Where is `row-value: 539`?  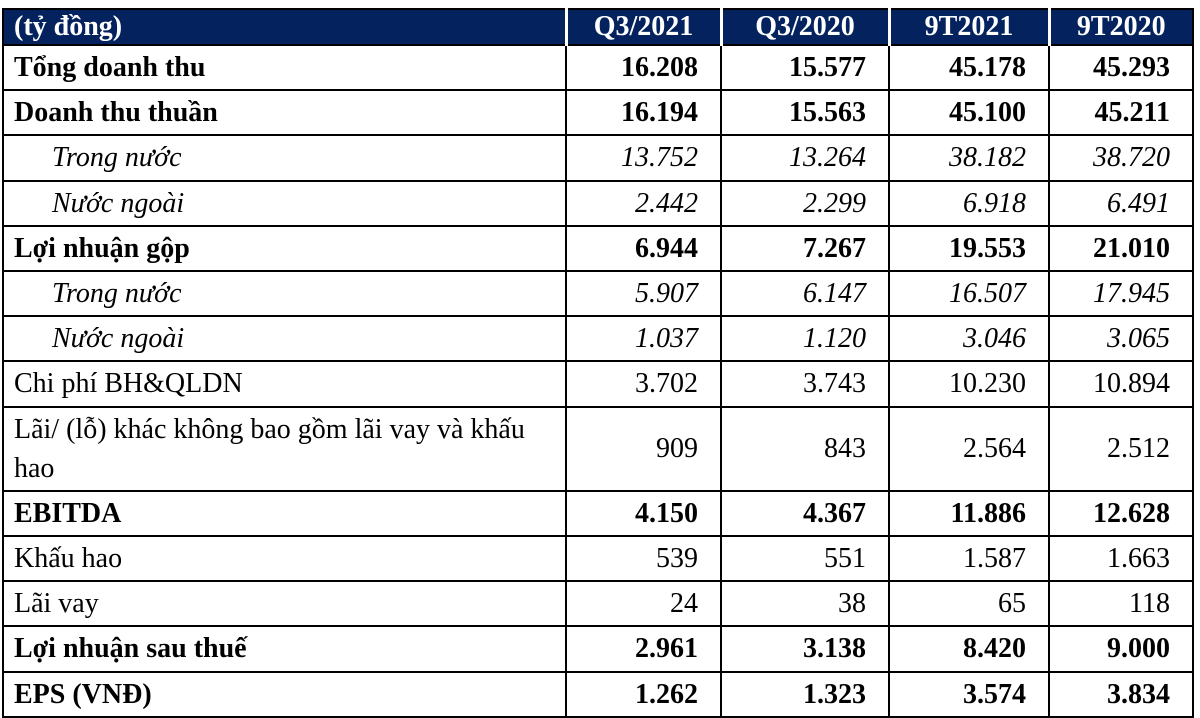
row-value: 539 is located at coordinates (643, 559).